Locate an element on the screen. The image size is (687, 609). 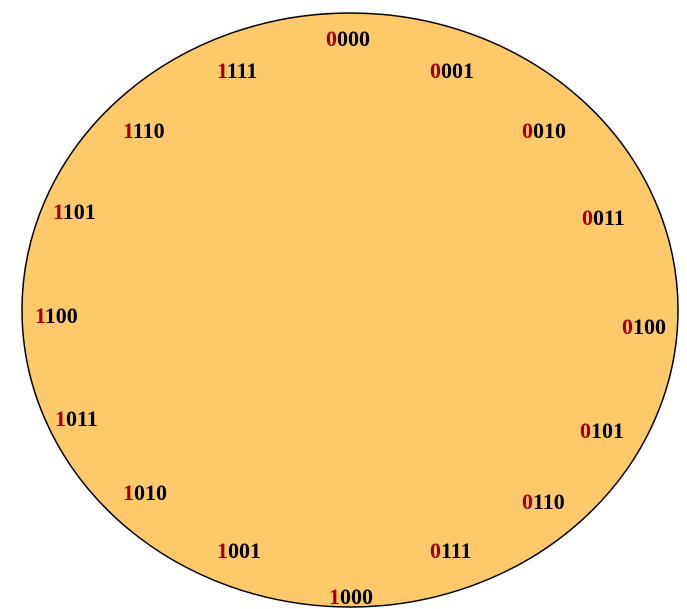
label-1101: 1101 is located at coordinates (74, 211).